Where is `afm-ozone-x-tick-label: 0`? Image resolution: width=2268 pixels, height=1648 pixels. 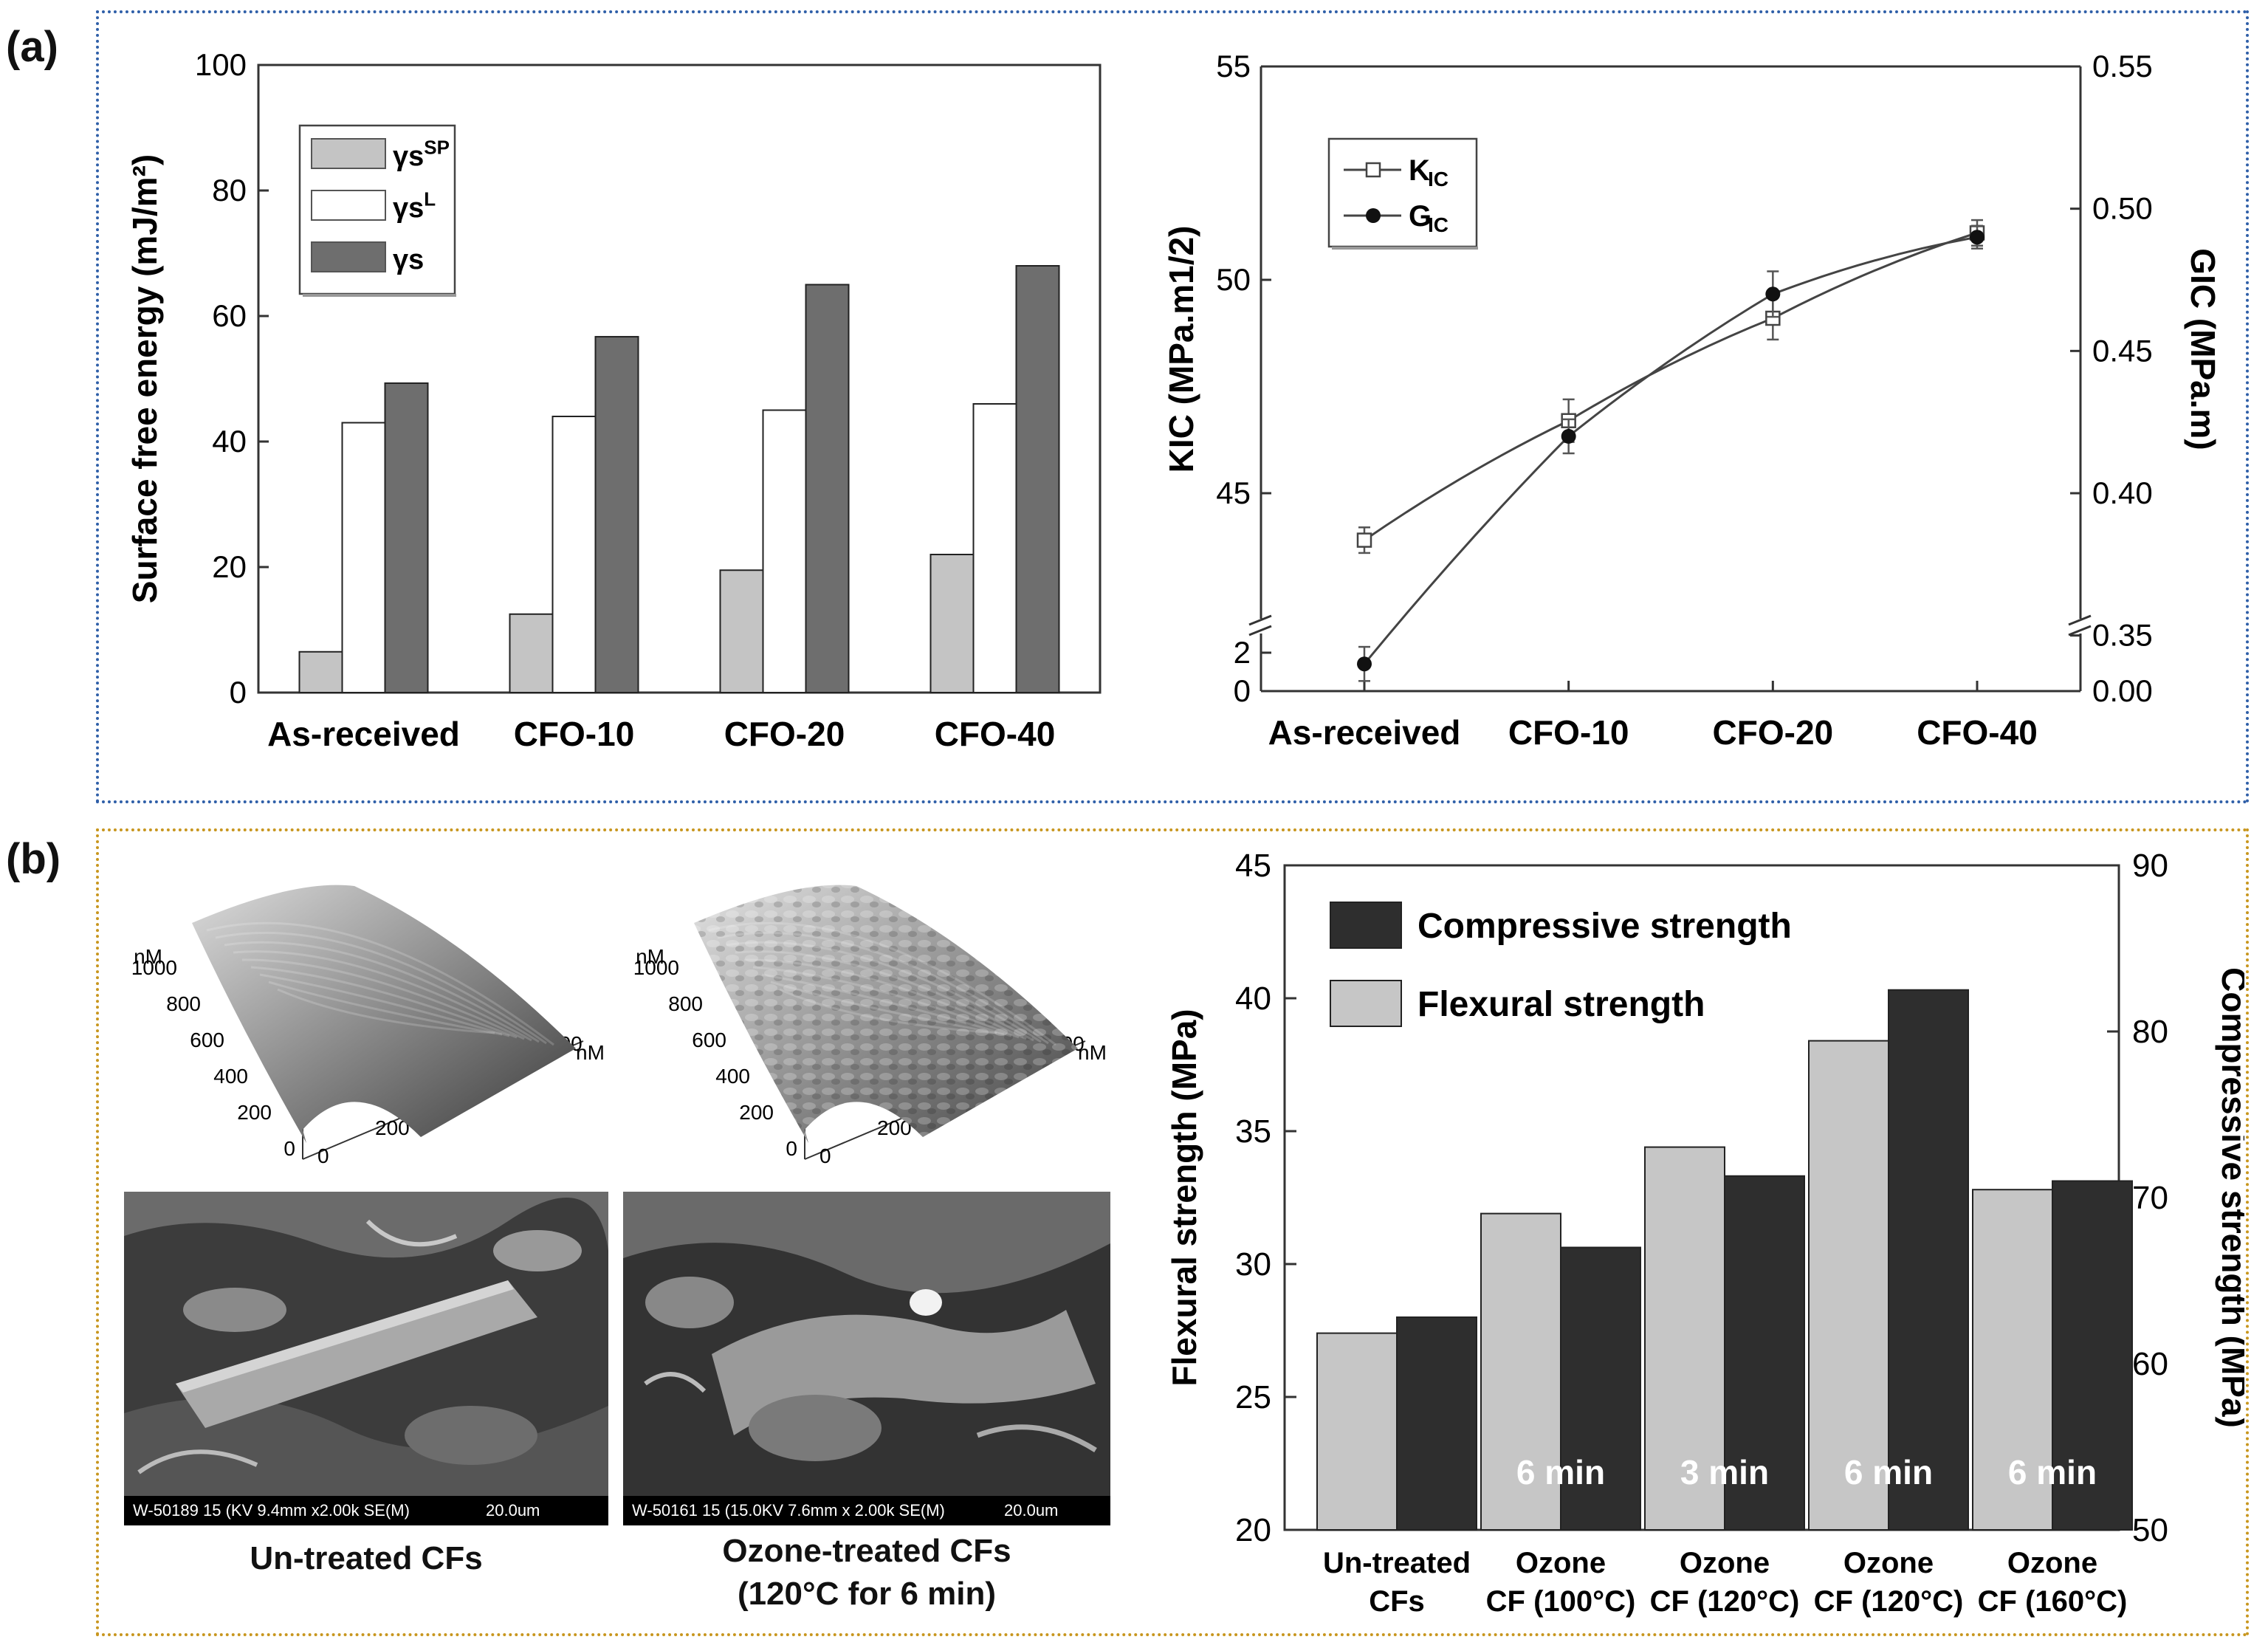 afm-ozone-x-tick-label: 0 is located at coordinates (825, 1155).